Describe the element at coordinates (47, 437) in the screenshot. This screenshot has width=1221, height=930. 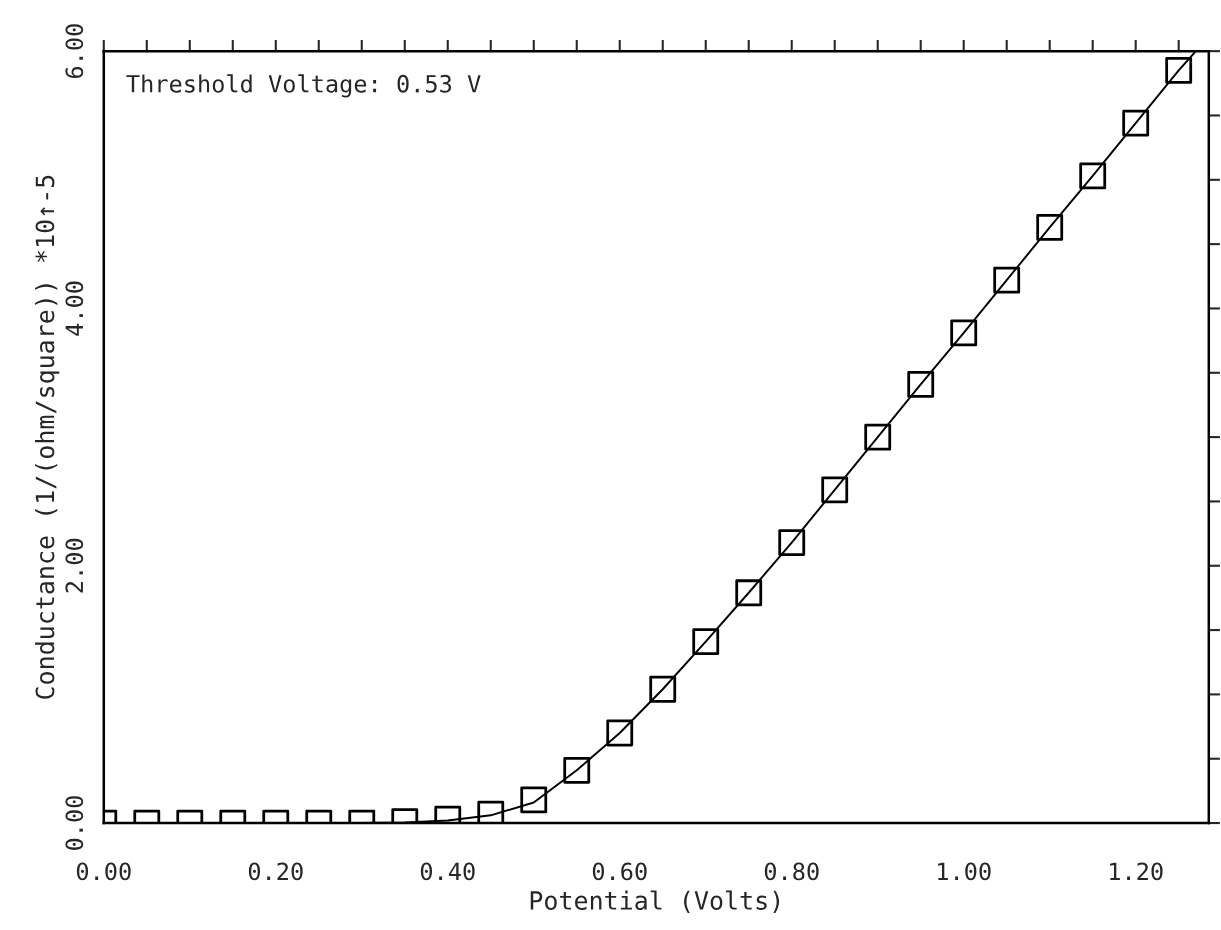
I see `y-axis-title: Conductance (1/(ohm/square)) *10↑-5` at that location.